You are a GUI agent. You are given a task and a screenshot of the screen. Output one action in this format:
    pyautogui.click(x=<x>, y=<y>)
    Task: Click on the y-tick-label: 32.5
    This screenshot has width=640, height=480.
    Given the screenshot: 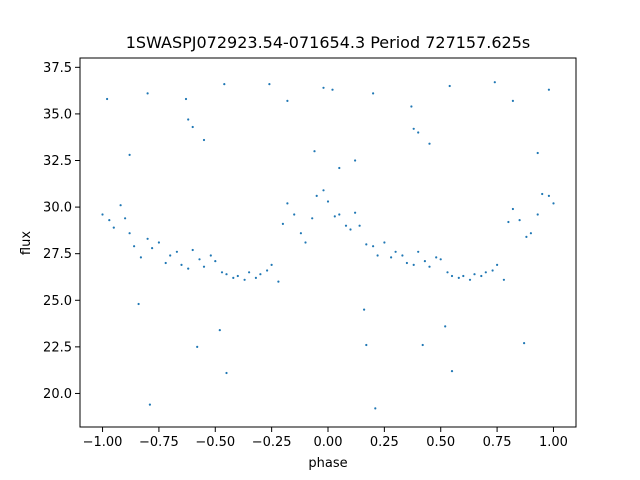 What is the action you would take?
    pyautogui.click(x=57, y=161)
    